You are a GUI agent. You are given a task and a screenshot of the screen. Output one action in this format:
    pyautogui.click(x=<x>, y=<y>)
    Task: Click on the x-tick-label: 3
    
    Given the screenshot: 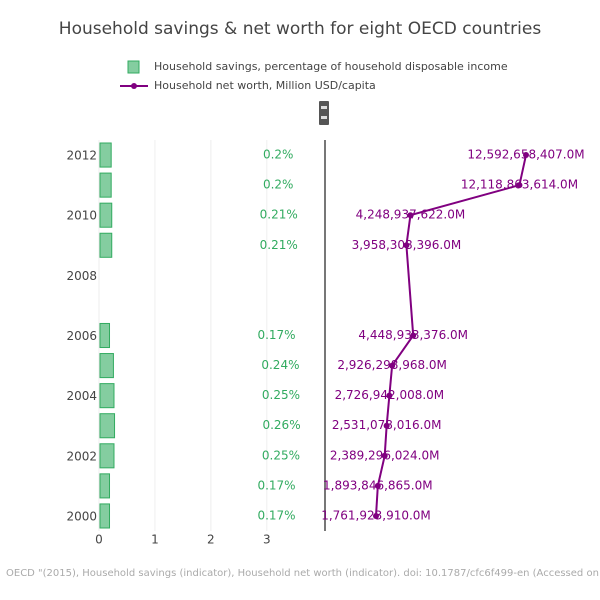 What is the action you would take?
    pyautogui.click(x=267, y=540)
    